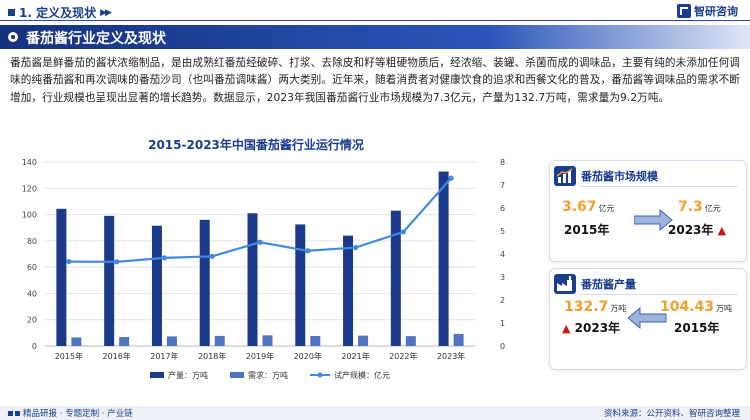 This screenshot has height=420, width=750. Describe the element at coordinates (32, 320) in the screenshot. I see `y-left-tick-label: 20` at that location.